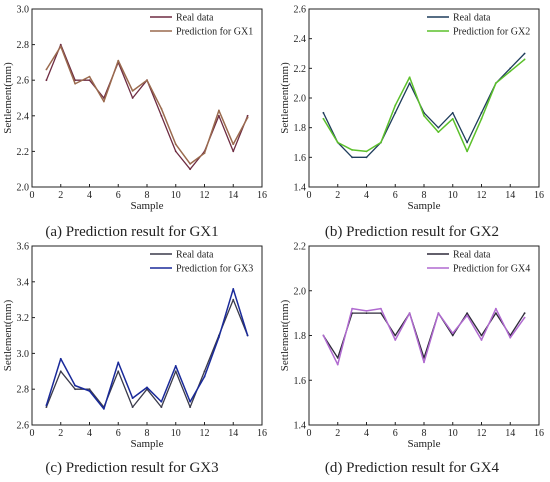  I want to click on y-tick-label: 1.4, so click(300, 426).